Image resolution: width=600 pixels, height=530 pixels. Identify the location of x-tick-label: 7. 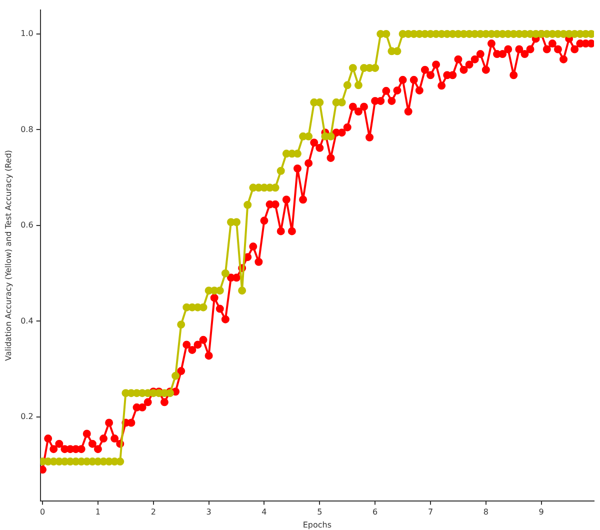
(431, 512).